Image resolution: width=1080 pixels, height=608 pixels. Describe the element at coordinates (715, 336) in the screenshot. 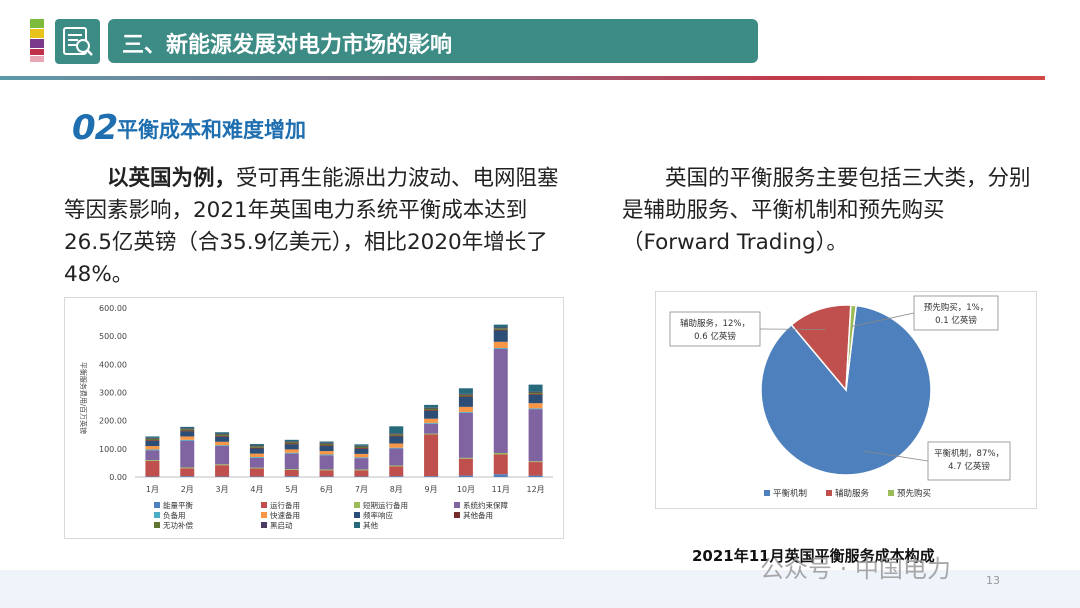

I see `slice-label-line2: 0.6 亿英镑` at that location.